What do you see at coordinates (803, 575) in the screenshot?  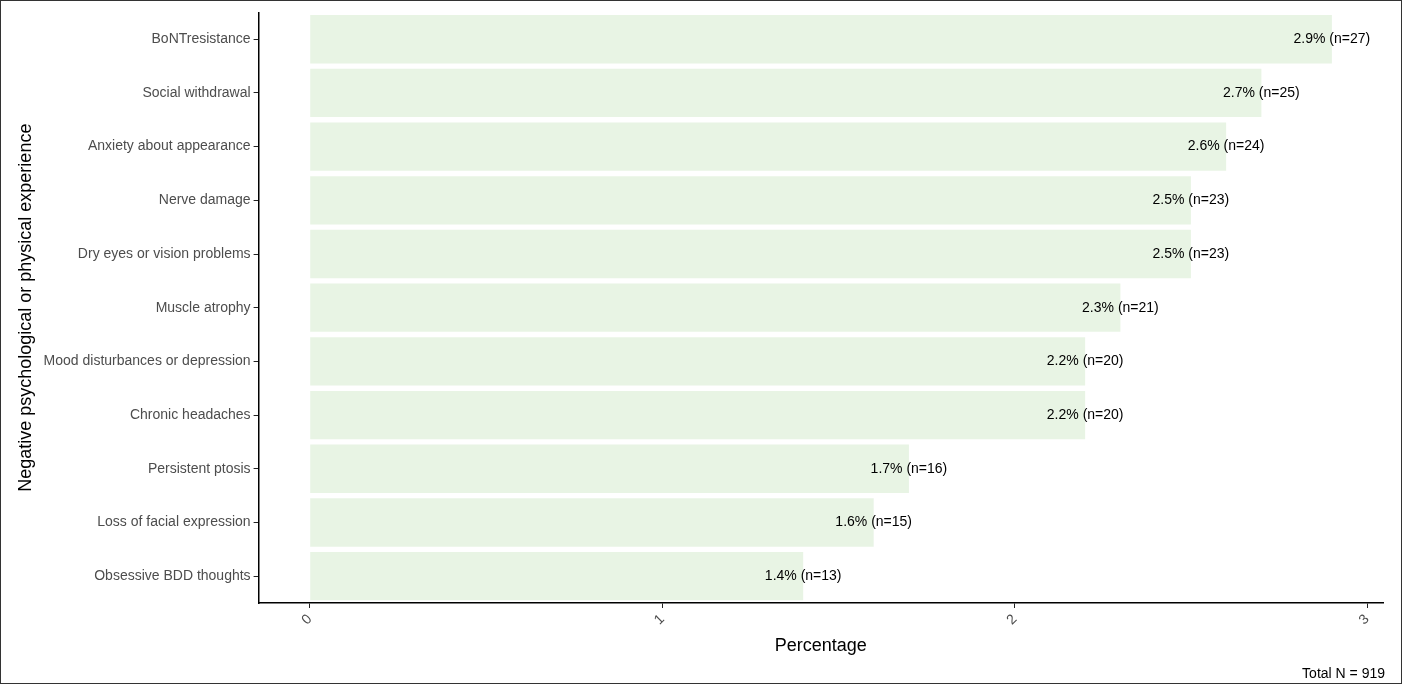 I see `data-label: 1.4% (n=13)` at bounding box center [803, 575].